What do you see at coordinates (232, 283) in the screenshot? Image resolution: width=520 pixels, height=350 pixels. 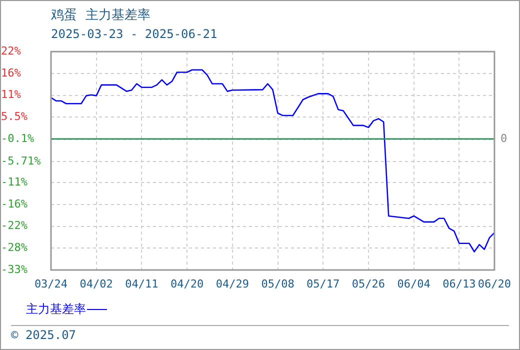 I see `x-tick-label: 04/29` at bounding box center [232, 283].